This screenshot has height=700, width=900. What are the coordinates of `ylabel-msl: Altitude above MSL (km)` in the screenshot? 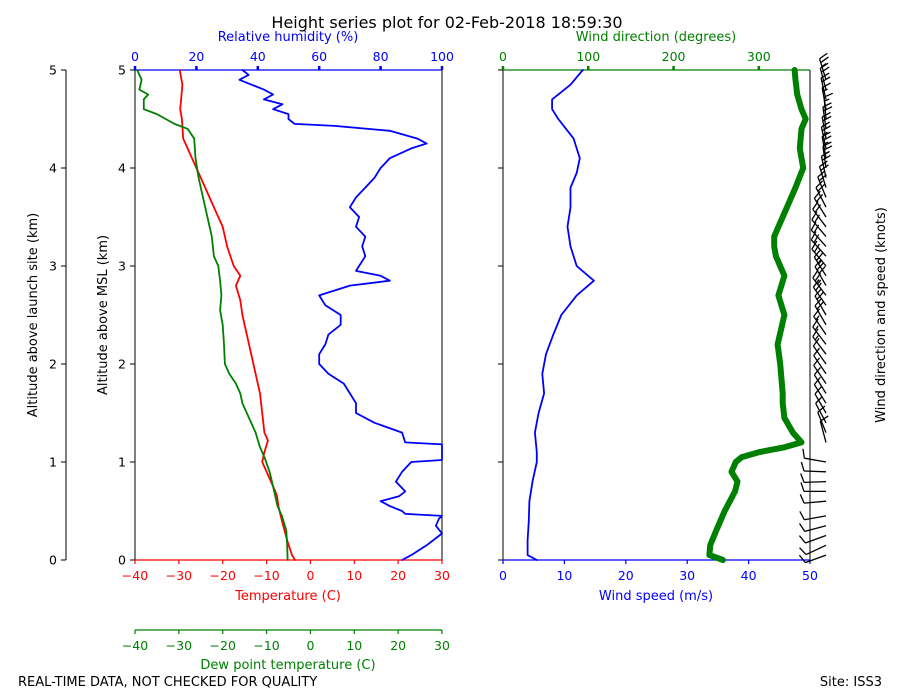 It's located at (103, 315).